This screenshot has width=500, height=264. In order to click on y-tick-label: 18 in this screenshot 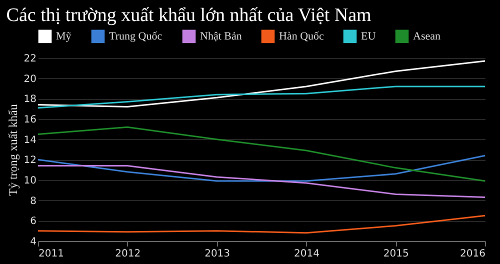, I will do `click(30, 100)`.